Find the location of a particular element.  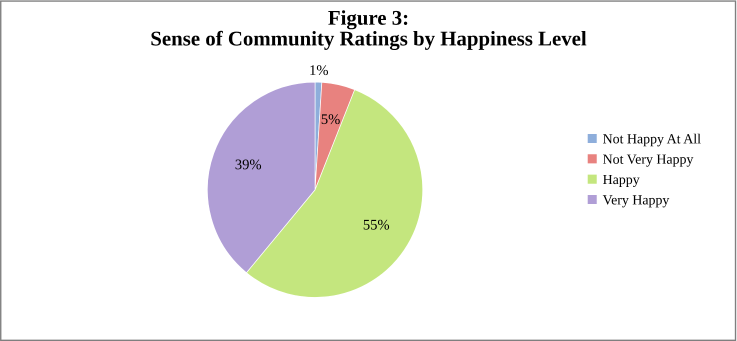

legend-label: Very Happy is located at coordinates (636, 201).